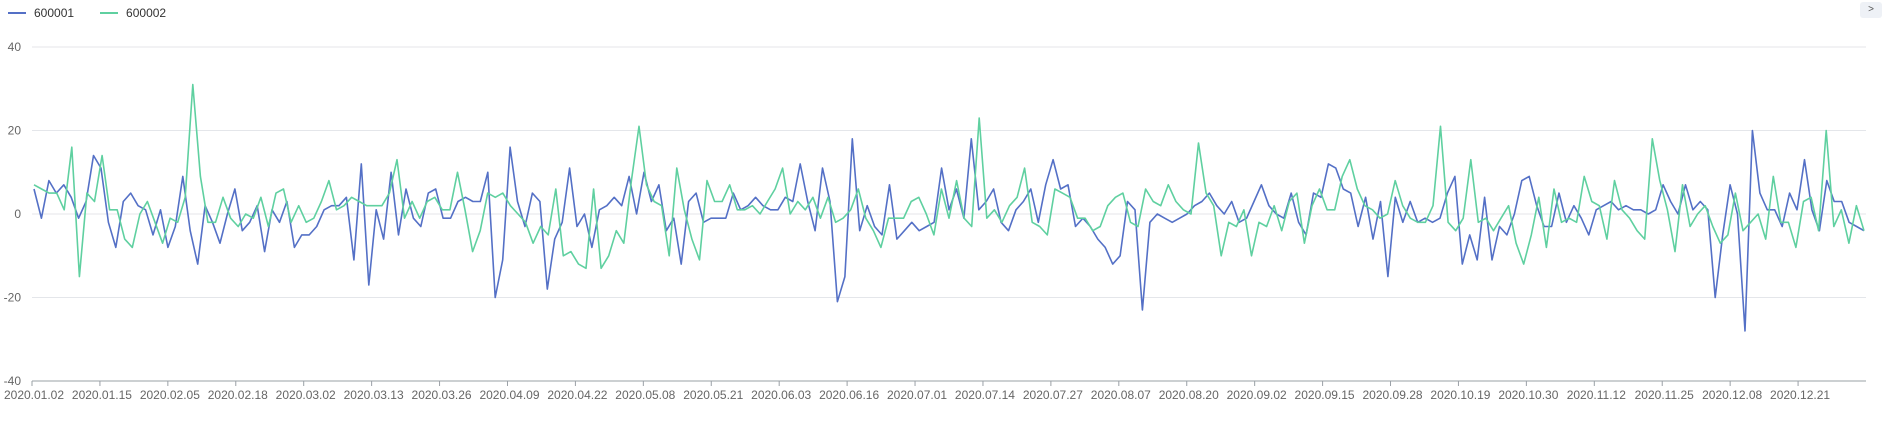  What do you see at coordinates (102, 395) in the screenshot?
I see `x-tick-label: 2020.01.15` at bounding box center [102, 395].